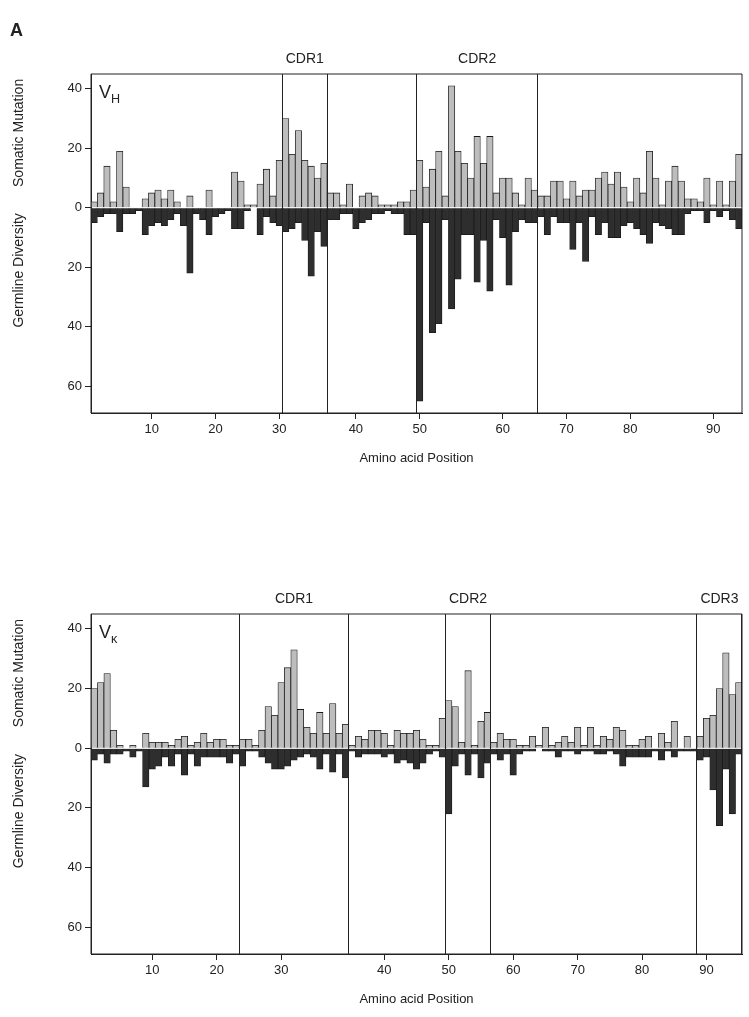  I want to click on chart-title: A, so click(16, 30).